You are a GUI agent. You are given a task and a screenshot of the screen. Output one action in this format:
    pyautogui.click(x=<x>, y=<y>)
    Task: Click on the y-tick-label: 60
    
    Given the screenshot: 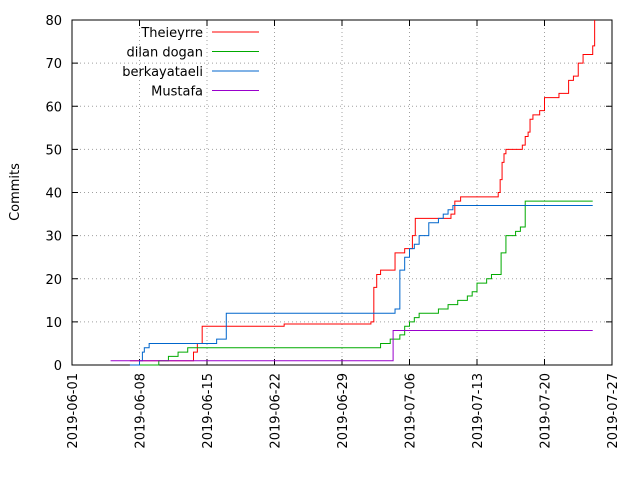 What is the action you would take?
    pyautogui.click(x=53, y=107)
    